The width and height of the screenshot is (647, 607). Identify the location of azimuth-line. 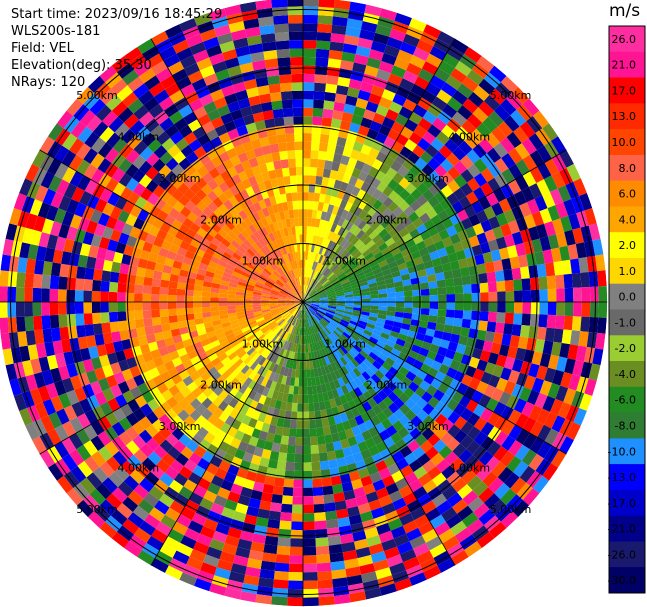
(171, 226).